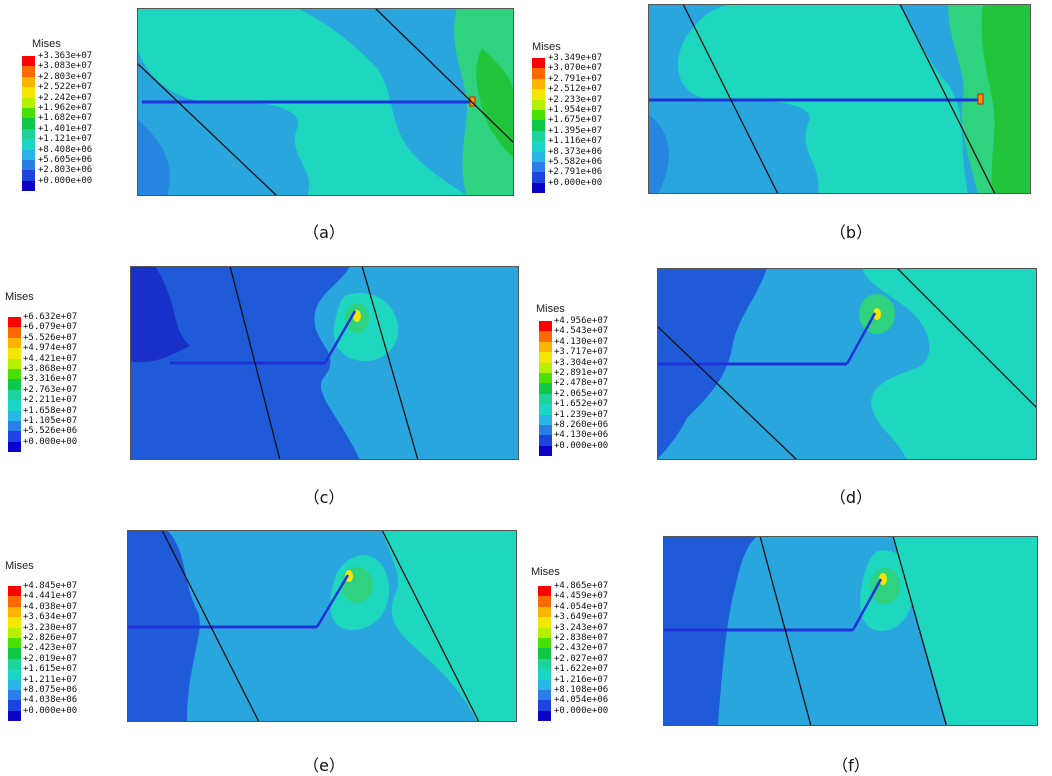 Image resolution: width=1052 pixels, height=776 pixels. What do you see at coordinates (65, 87) in the screenshot?
I see `legend-value: +2.522e+07` at bounding box center [65, 87].